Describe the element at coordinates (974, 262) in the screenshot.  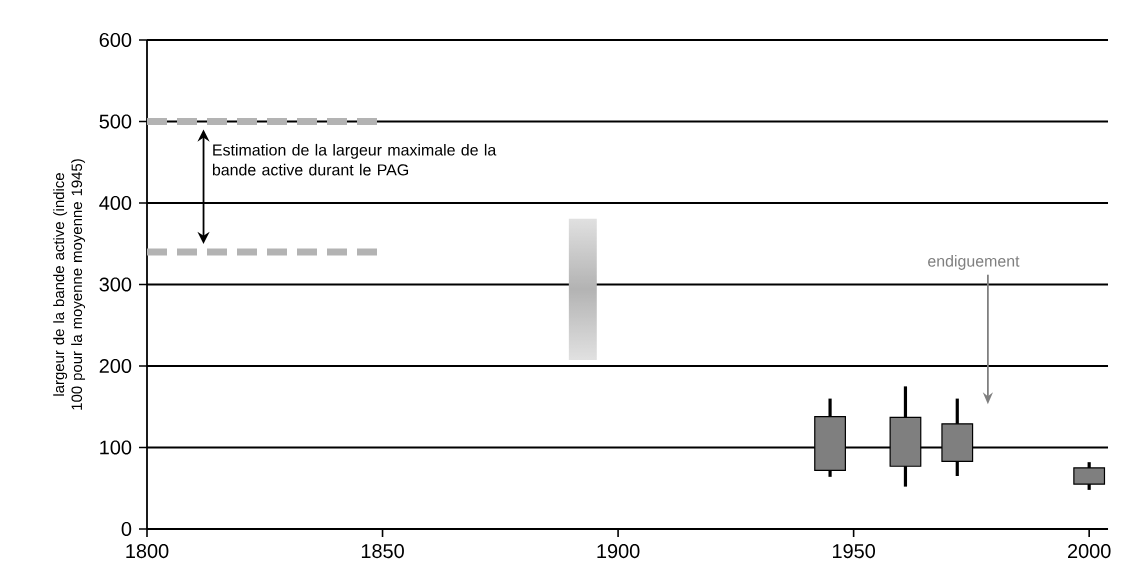
I see `annotation: endiguement` at that location.